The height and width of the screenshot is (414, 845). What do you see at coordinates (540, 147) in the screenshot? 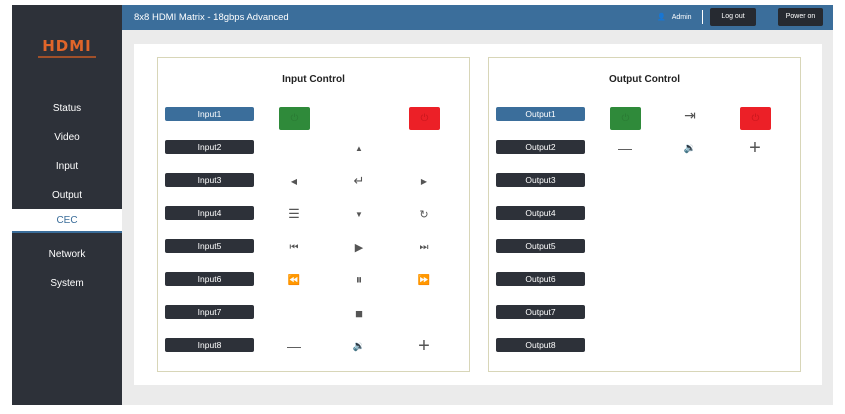
I see `output-select-button: Output2` at bounding box center [540, 147].